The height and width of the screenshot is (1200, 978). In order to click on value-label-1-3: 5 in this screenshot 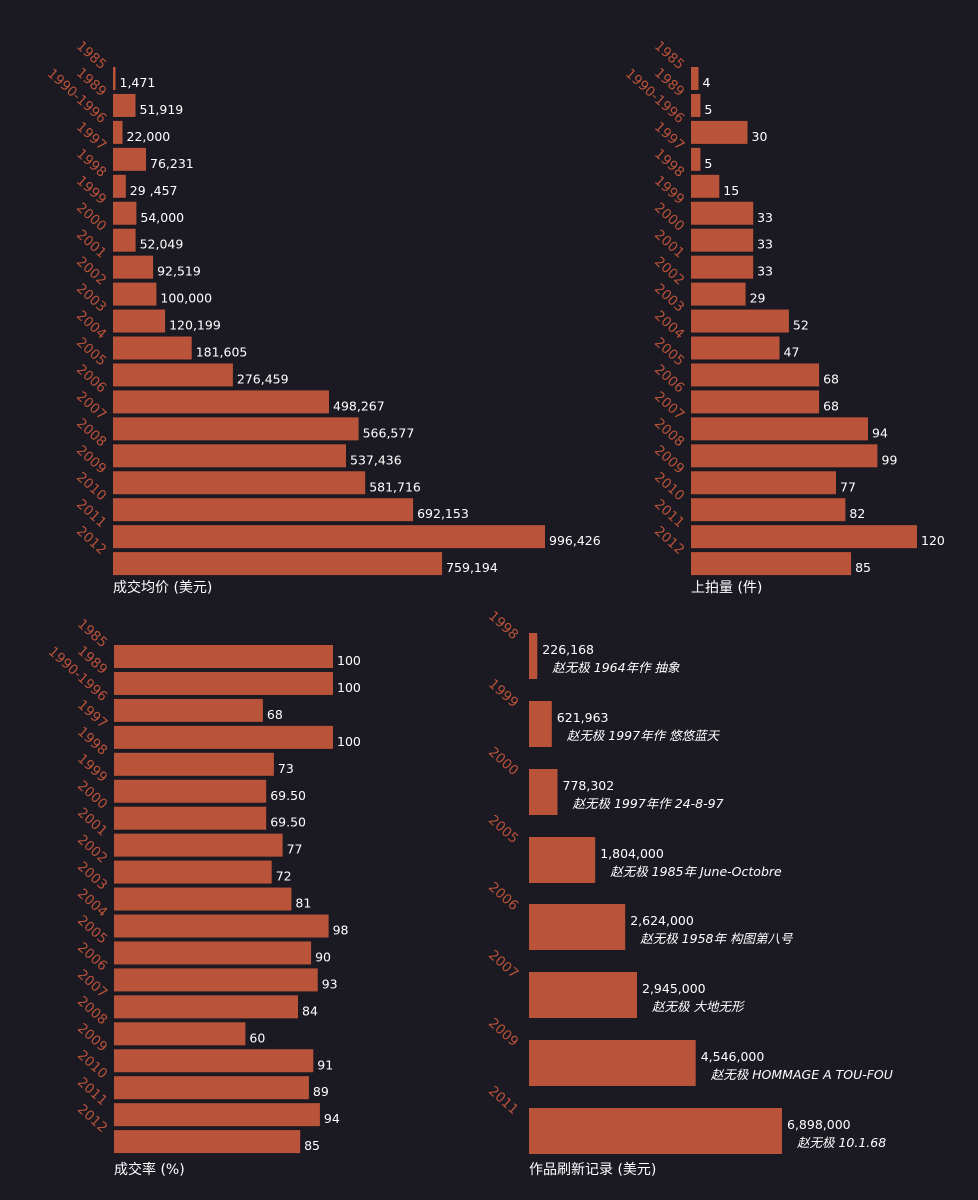, I will do `click(708, 163)`.